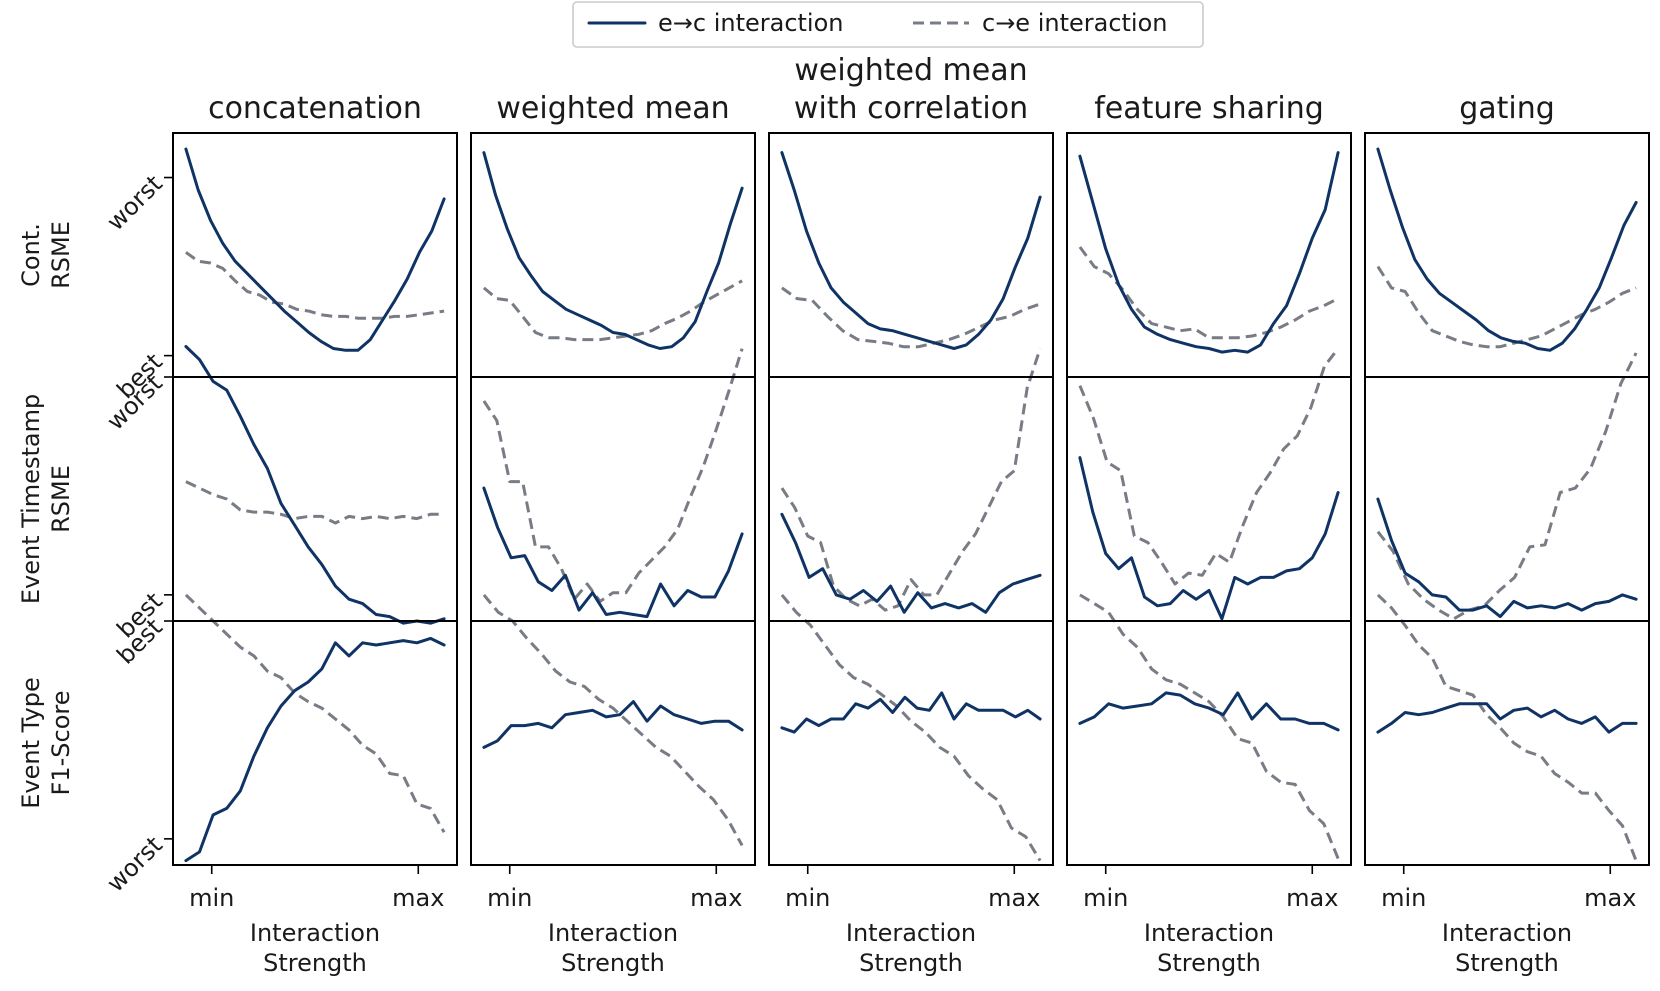 The image size is (1660, 991). I want to click on series-c2e-r1-c3, so click(1209, 466).